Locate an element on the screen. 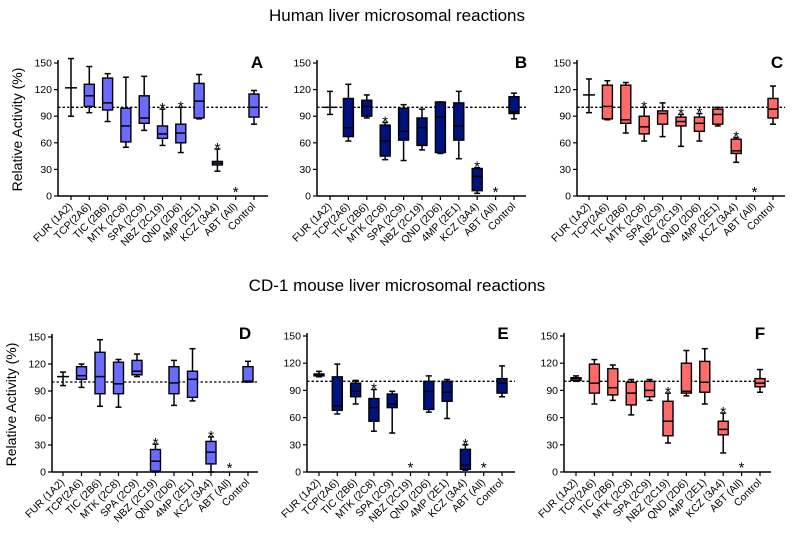 The width and height of the screenshot is (795, 540). panel-letter: F is located at coordinates (760, 333).